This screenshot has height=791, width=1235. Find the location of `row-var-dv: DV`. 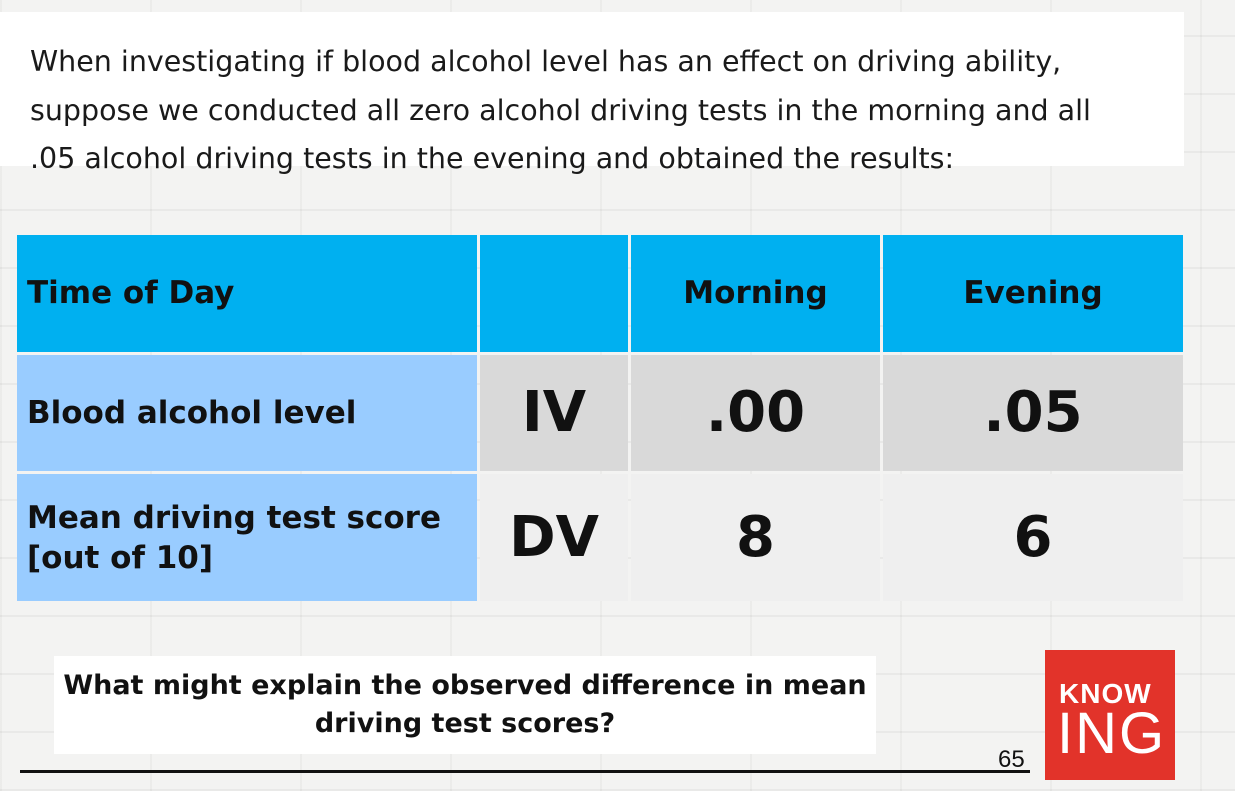

row-var-dv: DV is located at coordinates (554, 537).